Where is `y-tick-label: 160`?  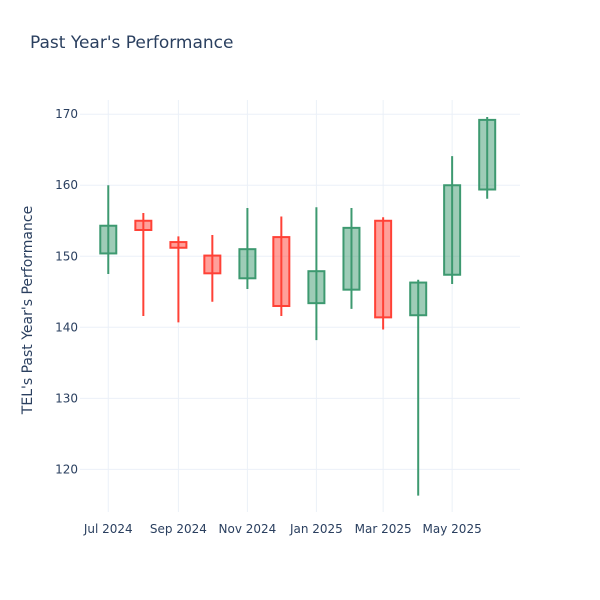 y-tick-label: 160 is located at coordinates (66, 185).